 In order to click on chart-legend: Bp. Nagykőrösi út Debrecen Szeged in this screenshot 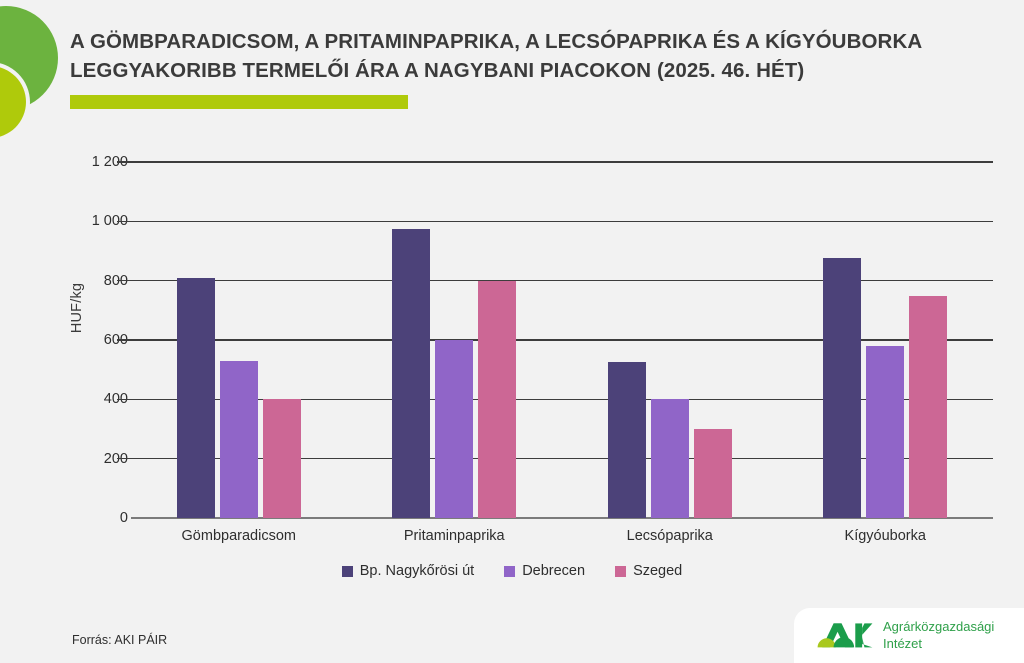, I will do `click(512, 571)`.